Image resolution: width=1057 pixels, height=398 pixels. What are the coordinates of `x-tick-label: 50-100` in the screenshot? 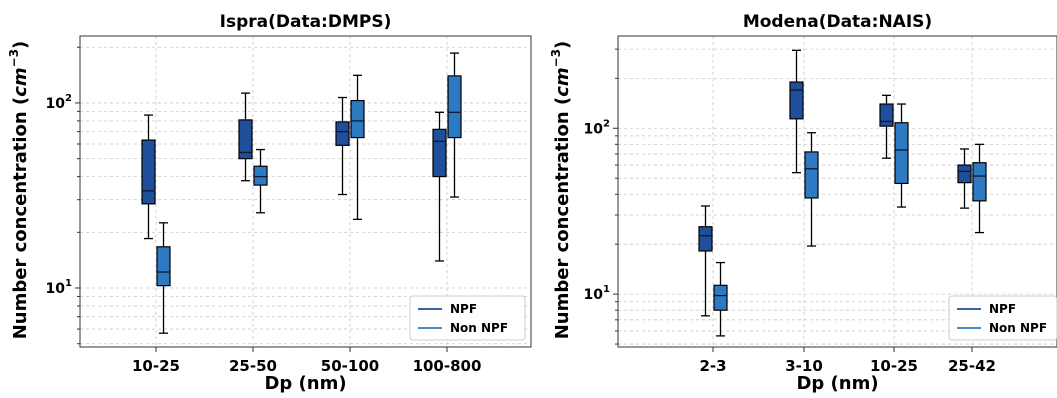 It's located at (350, 366).